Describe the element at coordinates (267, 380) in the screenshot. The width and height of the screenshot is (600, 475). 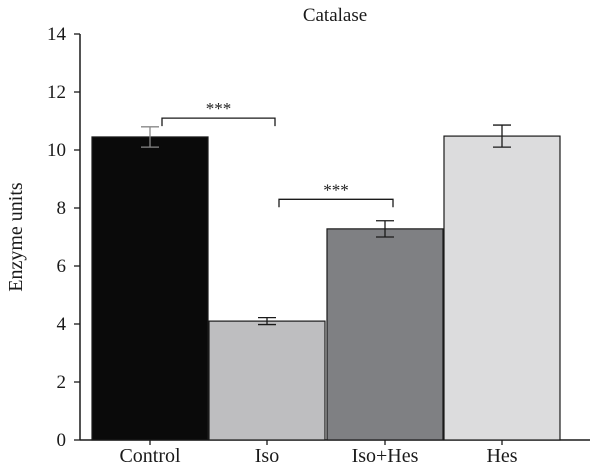
I see `bar-iso` at that location.